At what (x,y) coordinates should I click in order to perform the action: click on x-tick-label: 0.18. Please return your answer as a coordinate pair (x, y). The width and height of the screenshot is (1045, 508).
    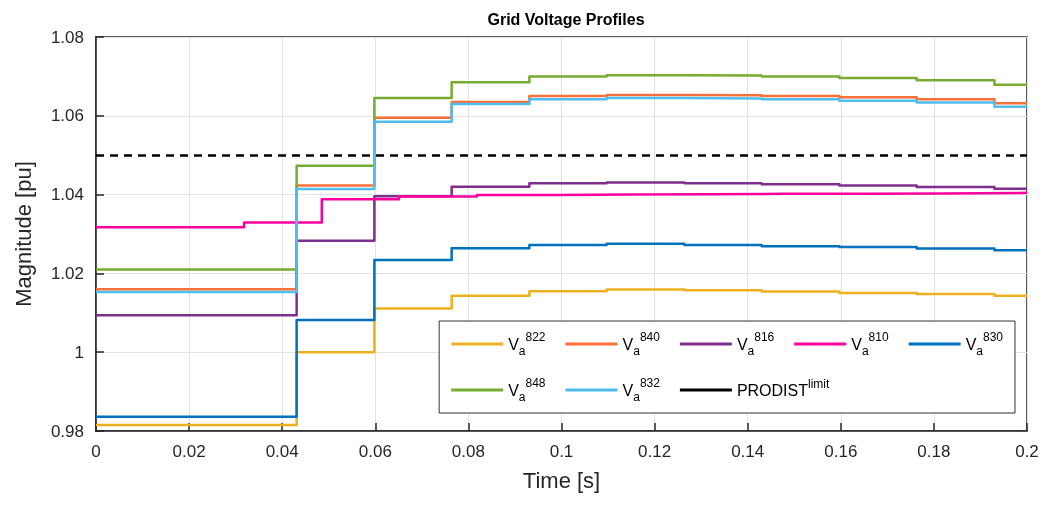
    Looking at the image, I should click on (934, 451).